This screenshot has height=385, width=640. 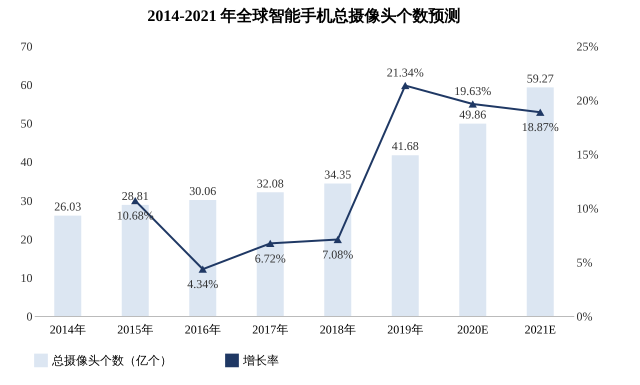 I want to click on data-label: 32.08, so click(x=270, y=183).